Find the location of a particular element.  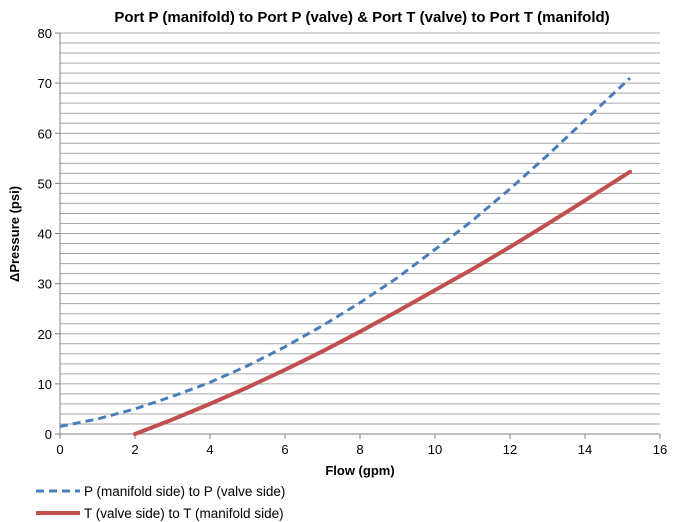

y-tick-label: 10 is located at coordinates (45, 384).